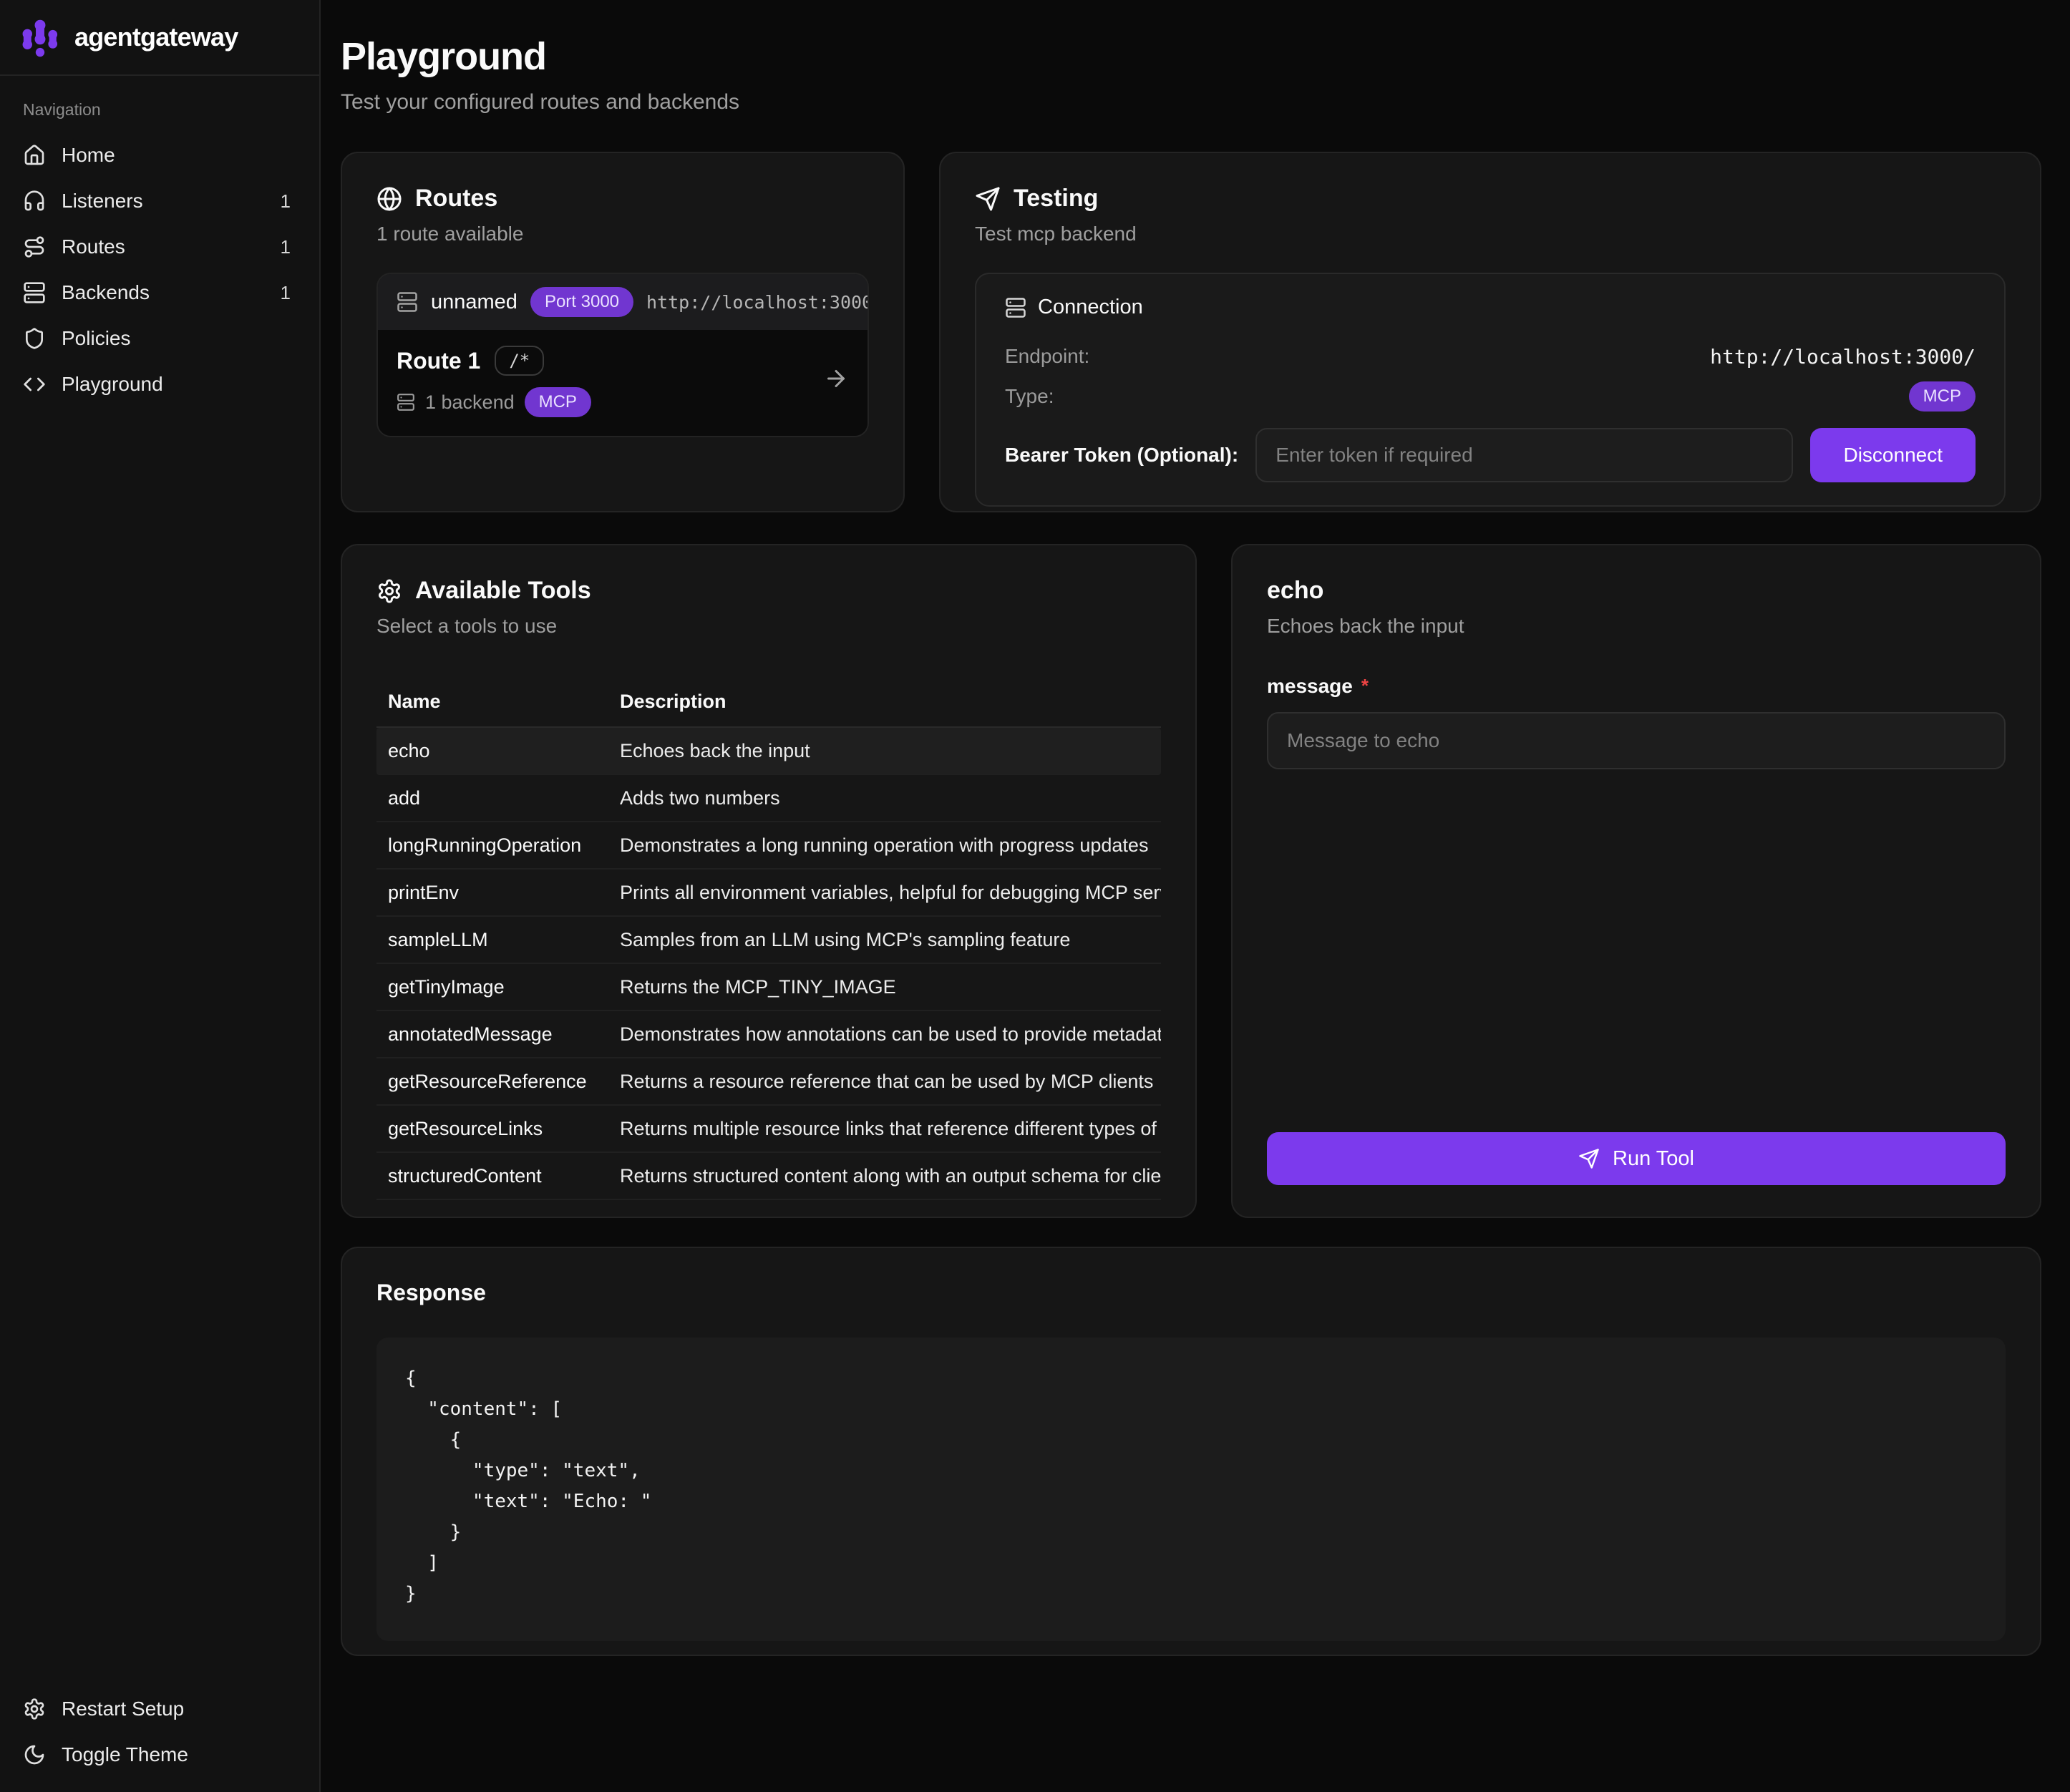 The height and width of the screenshot is (1792, 2070). What do you see at coordinates (159, 201) in the screenshot?
I see `sidebar-item-listeners: Listeners 1` at bounding box center [159, 201].